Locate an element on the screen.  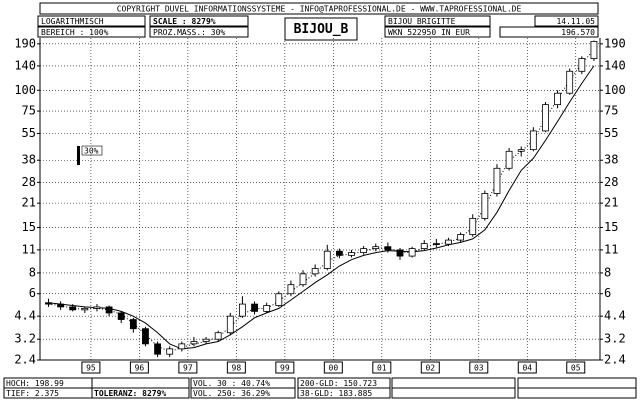
scale-bar-box is located at coordinates (92, 150).